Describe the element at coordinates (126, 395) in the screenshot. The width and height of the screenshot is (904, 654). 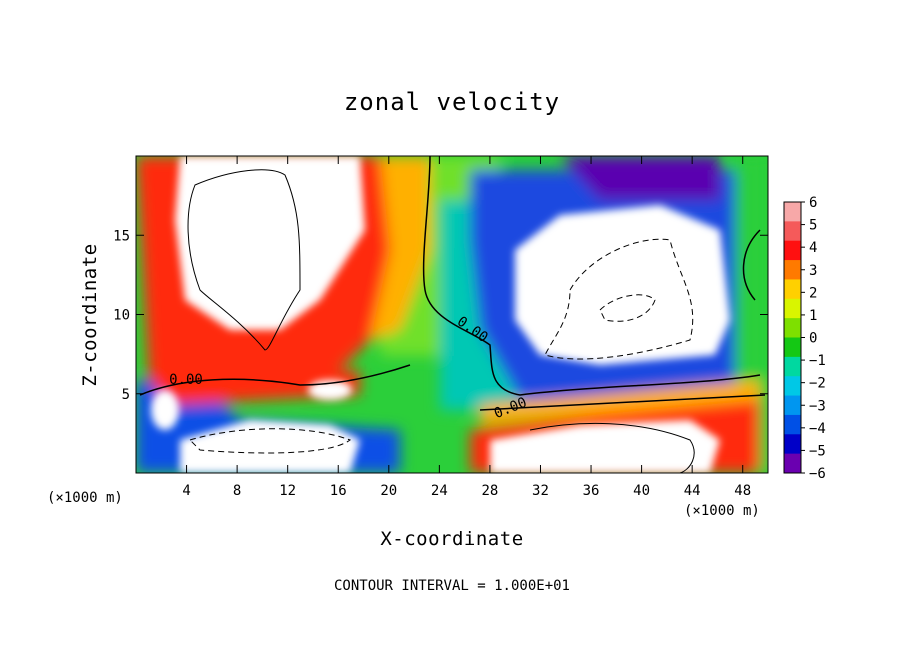
I see `y-tick-label: 5` at that location.